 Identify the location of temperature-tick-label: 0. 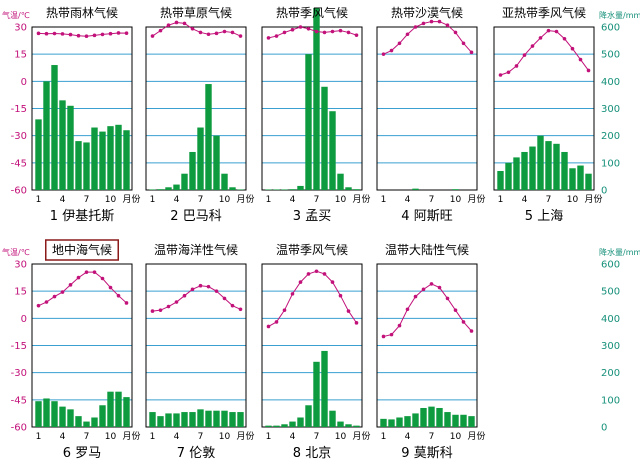
(24, 82).